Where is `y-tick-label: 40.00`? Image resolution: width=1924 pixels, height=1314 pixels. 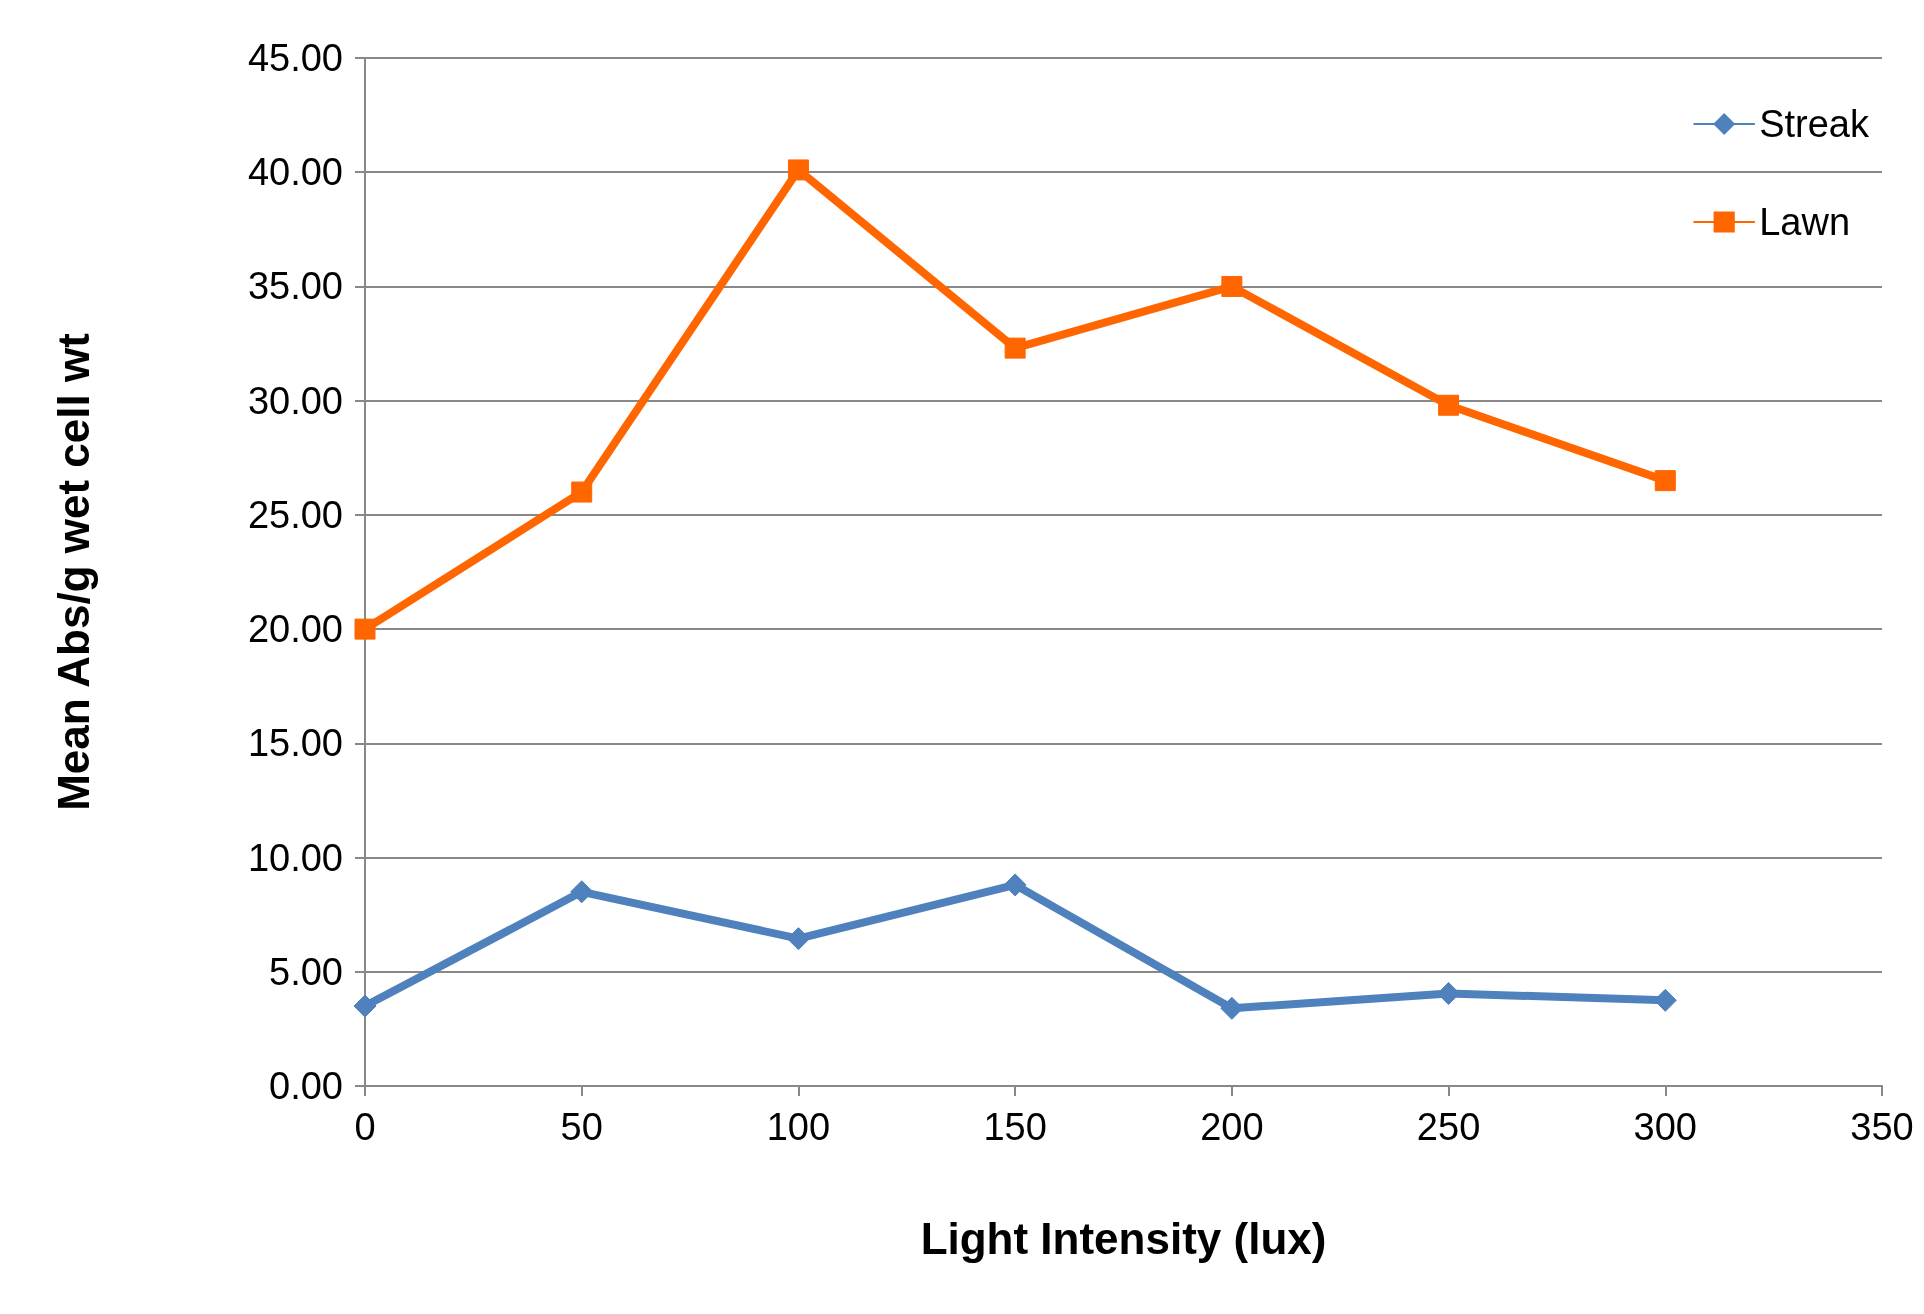 y-tick-label: 40.00 is located at coordinates (295, 172).